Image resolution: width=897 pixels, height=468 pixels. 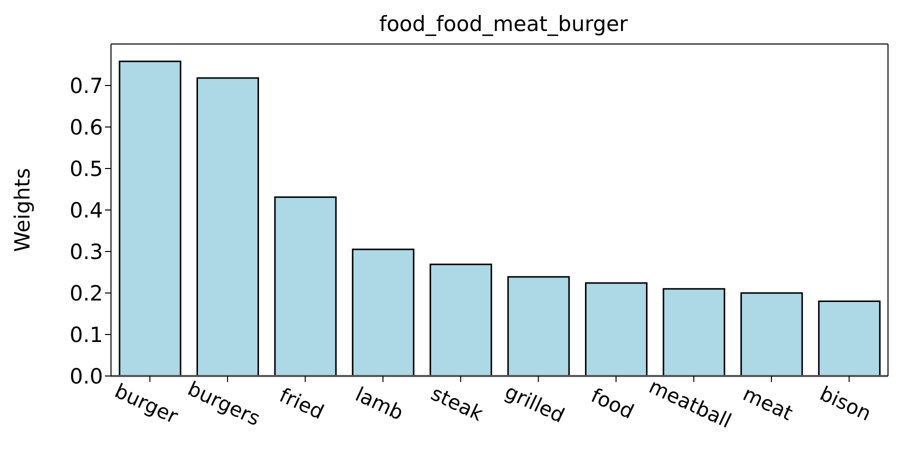 I want to click on y-tick-label: 0.4, so click(x=86, y=210).